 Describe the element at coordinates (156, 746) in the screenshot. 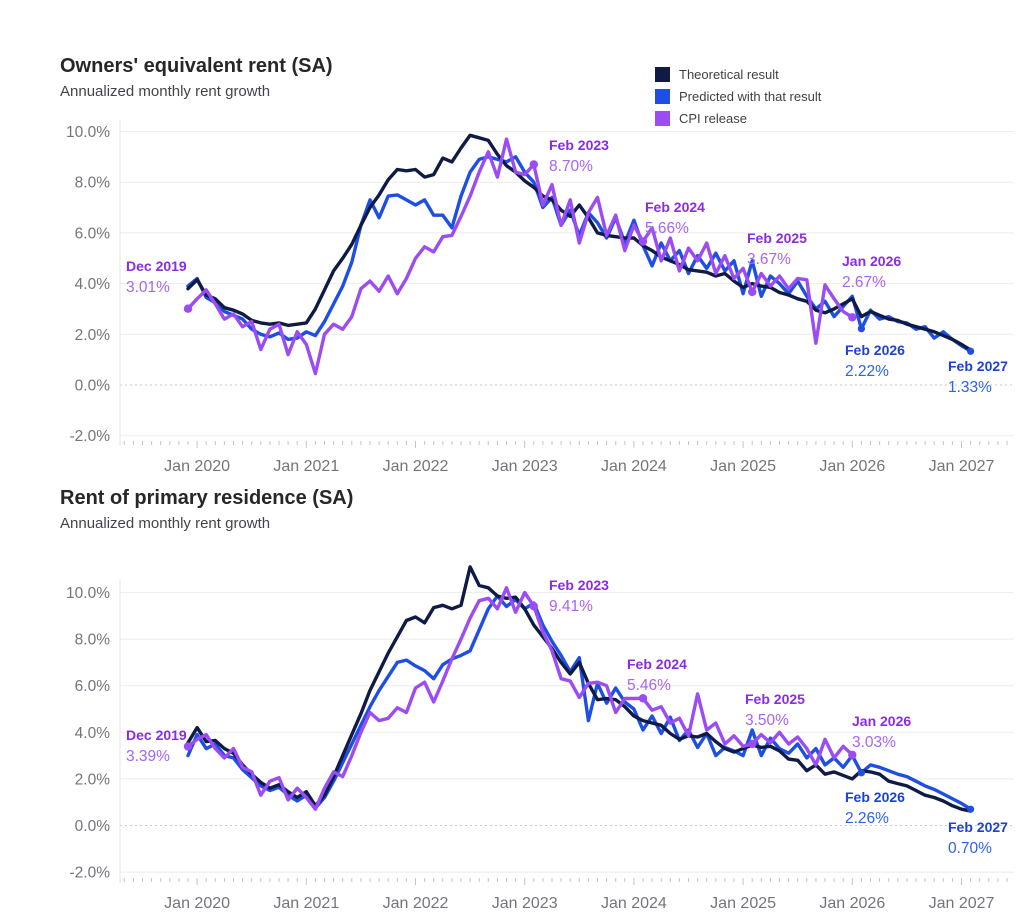

I see `annotation-dec-2019: Dec 2019 3.39%` at that location.